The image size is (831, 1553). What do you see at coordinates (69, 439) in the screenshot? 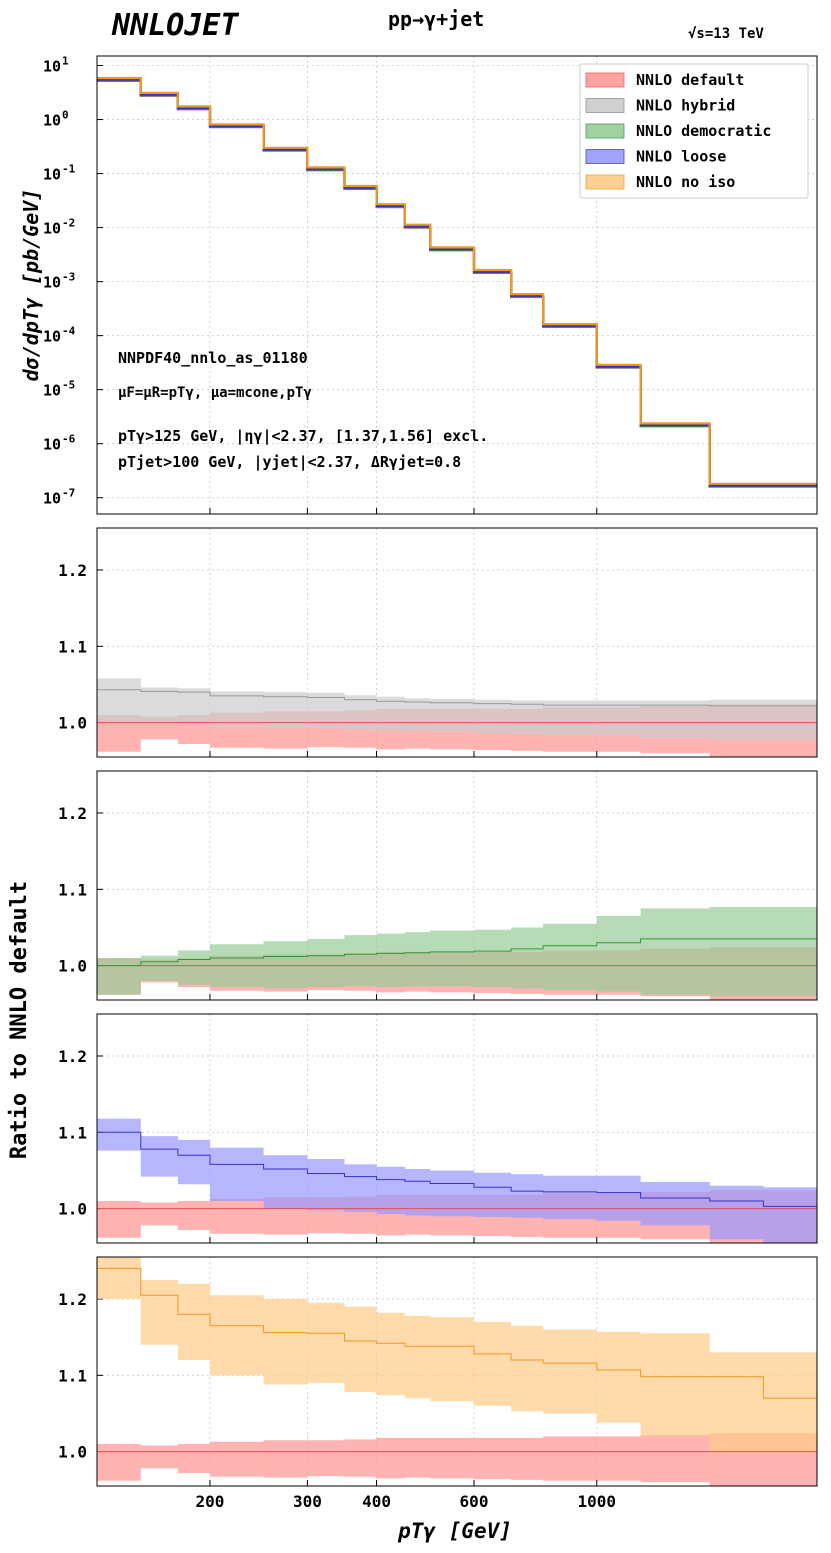
I see `y-tick-exponent: -6` at bounding box center [69, 439].